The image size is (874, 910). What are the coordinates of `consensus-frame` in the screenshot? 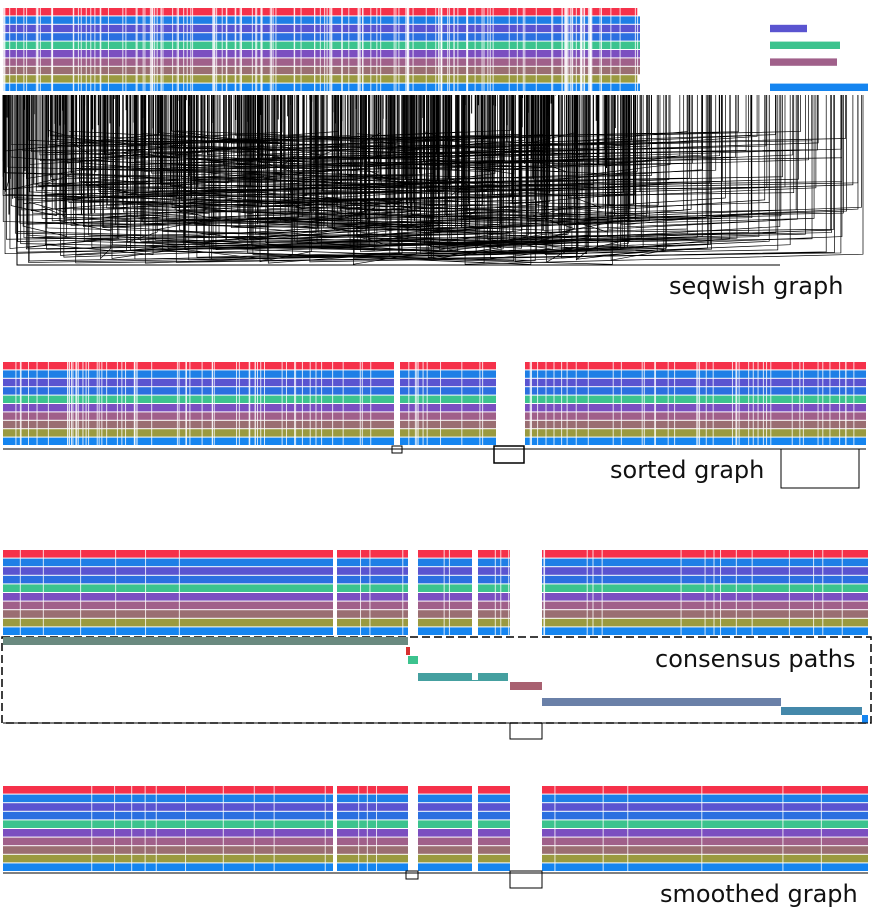 It's located at (436, 680).